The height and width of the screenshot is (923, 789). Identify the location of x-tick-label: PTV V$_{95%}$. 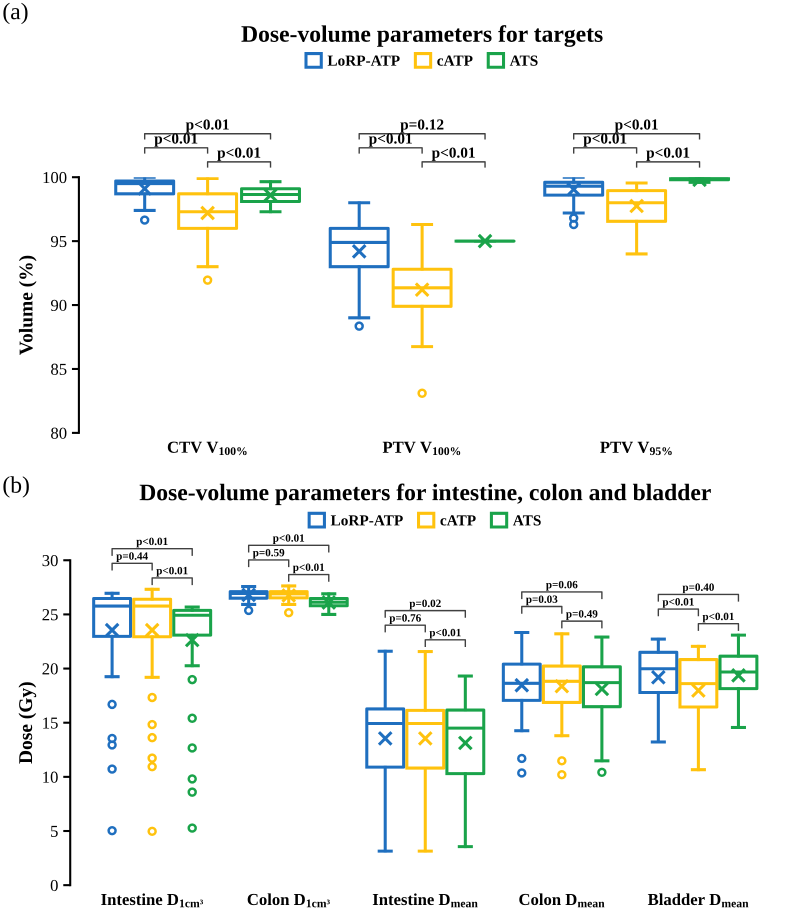
(636, 449).